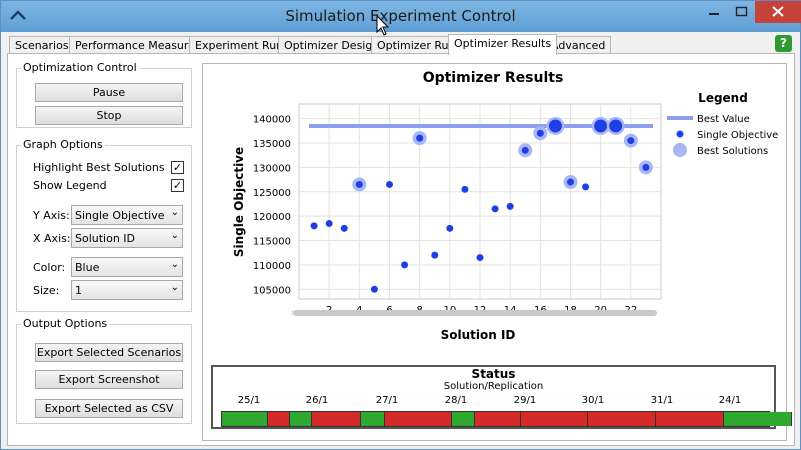  Describe the element at coordinates (416, 45) in the screenshot. I see `tab-optimizer-run: Optimizer Run` at that location.